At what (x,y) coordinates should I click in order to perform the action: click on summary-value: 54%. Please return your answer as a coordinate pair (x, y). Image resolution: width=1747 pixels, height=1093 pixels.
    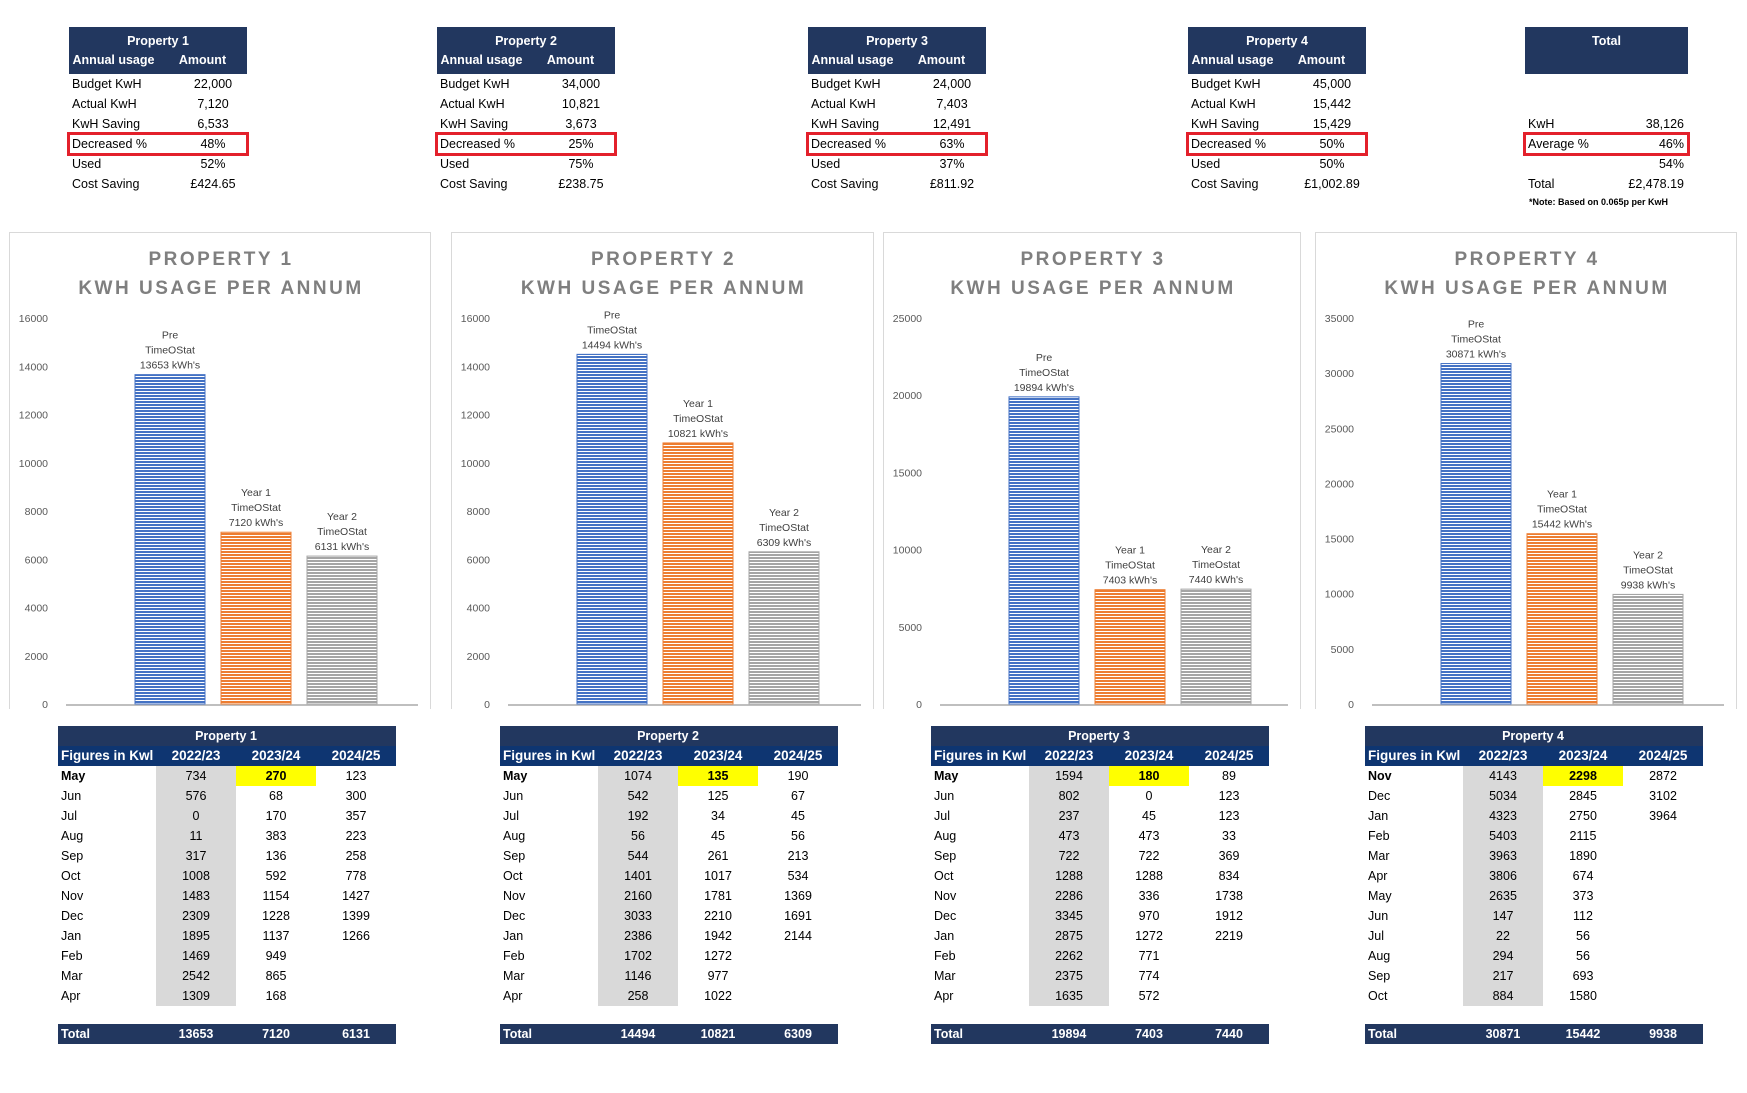
    Looking at the image, I should click on (1671, 164).